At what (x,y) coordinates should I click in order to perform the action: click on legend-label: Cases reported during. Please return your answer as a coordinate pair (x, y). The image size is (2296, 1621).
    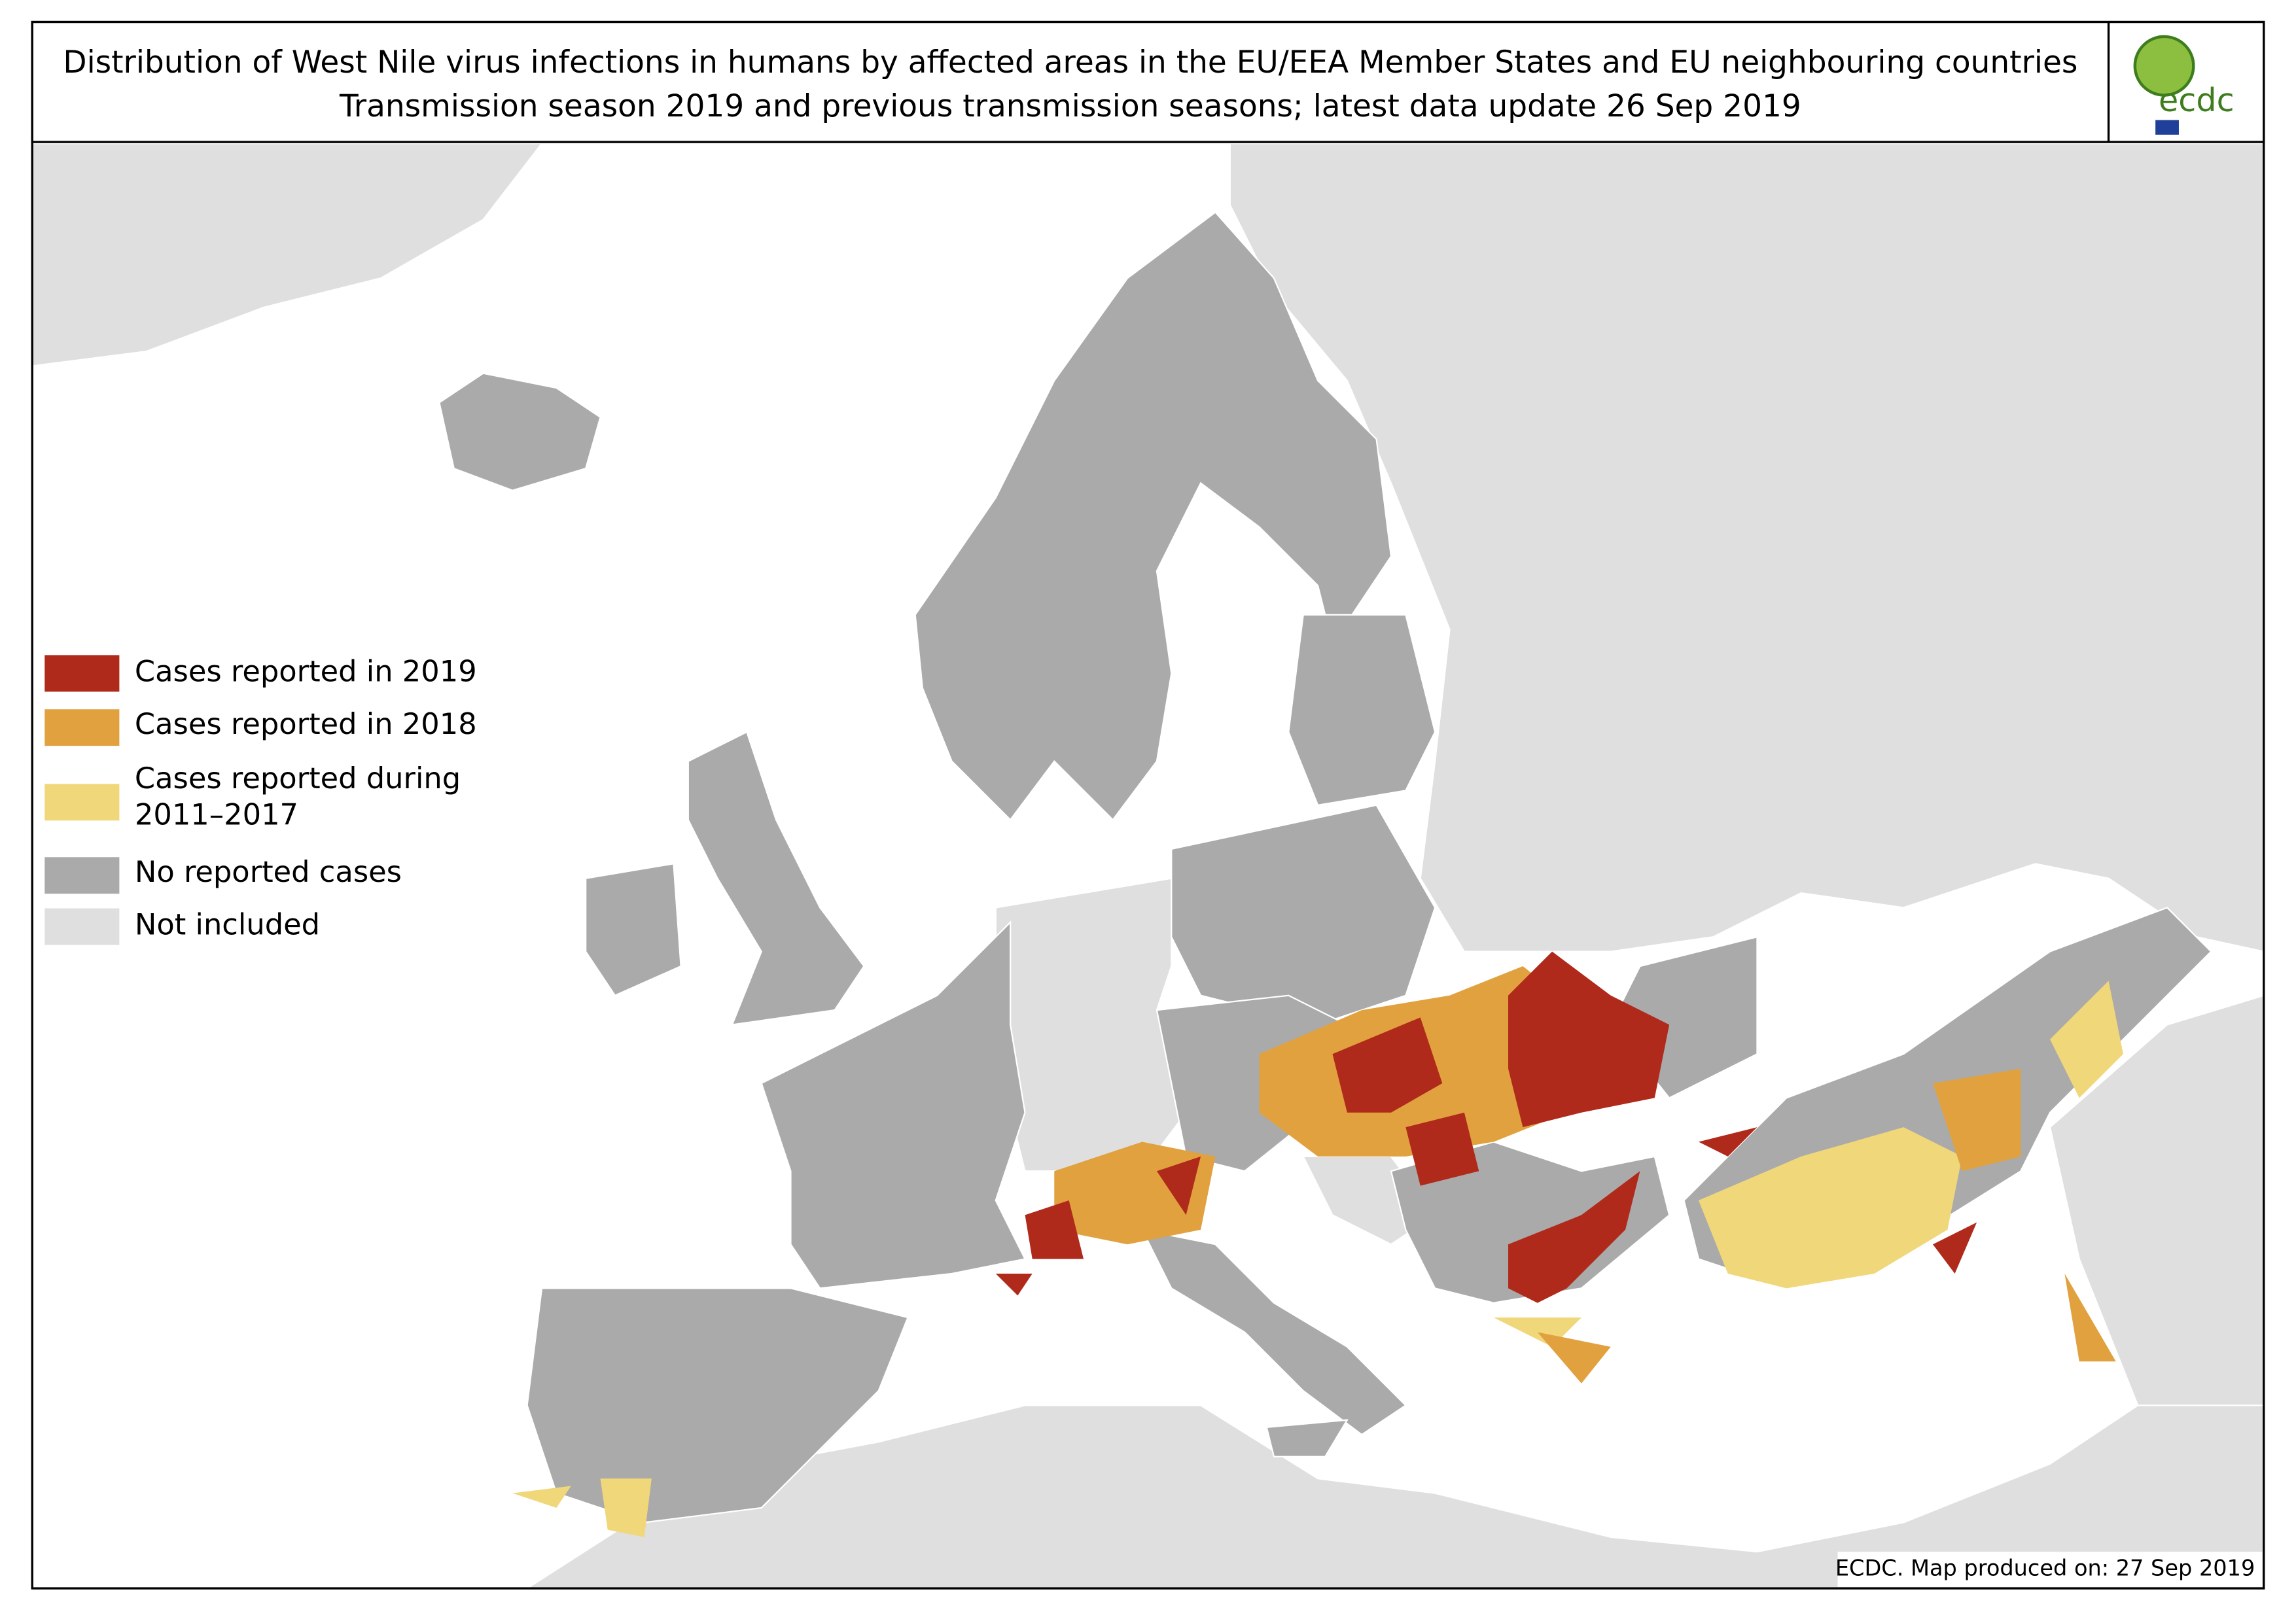
    Looking at the image, I should click on (298, 778).